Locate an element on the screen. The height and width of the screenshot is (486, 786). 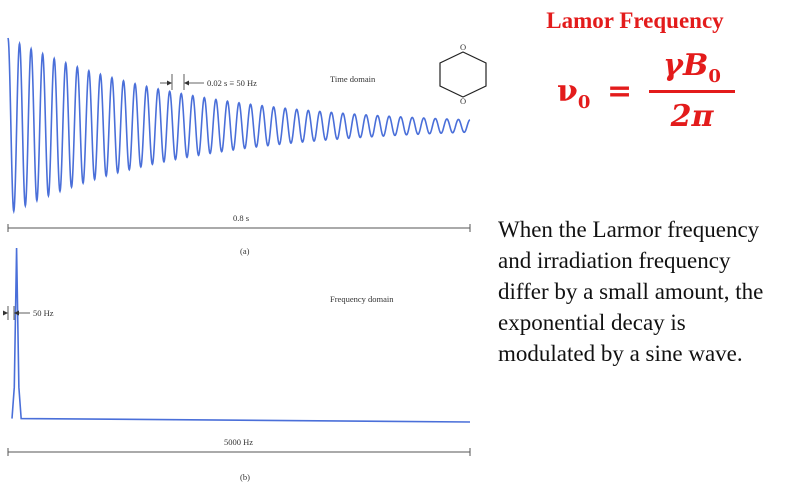
period-arrowhead-right is located at coordinates (186, 83).